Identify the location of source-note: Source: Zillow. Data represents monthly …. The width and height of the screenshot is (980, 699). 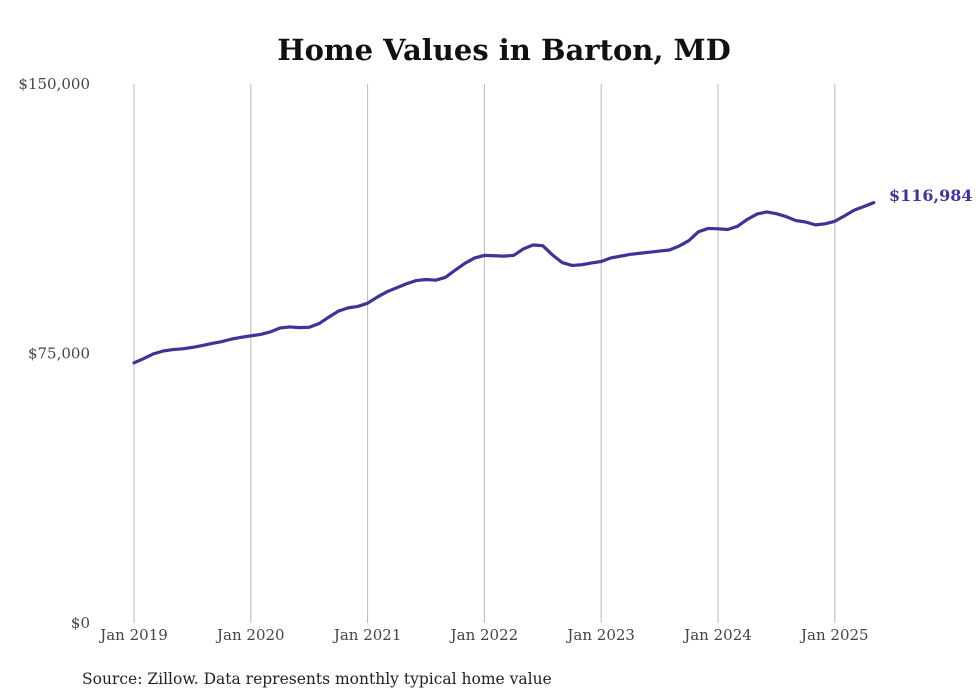
(317, 679).